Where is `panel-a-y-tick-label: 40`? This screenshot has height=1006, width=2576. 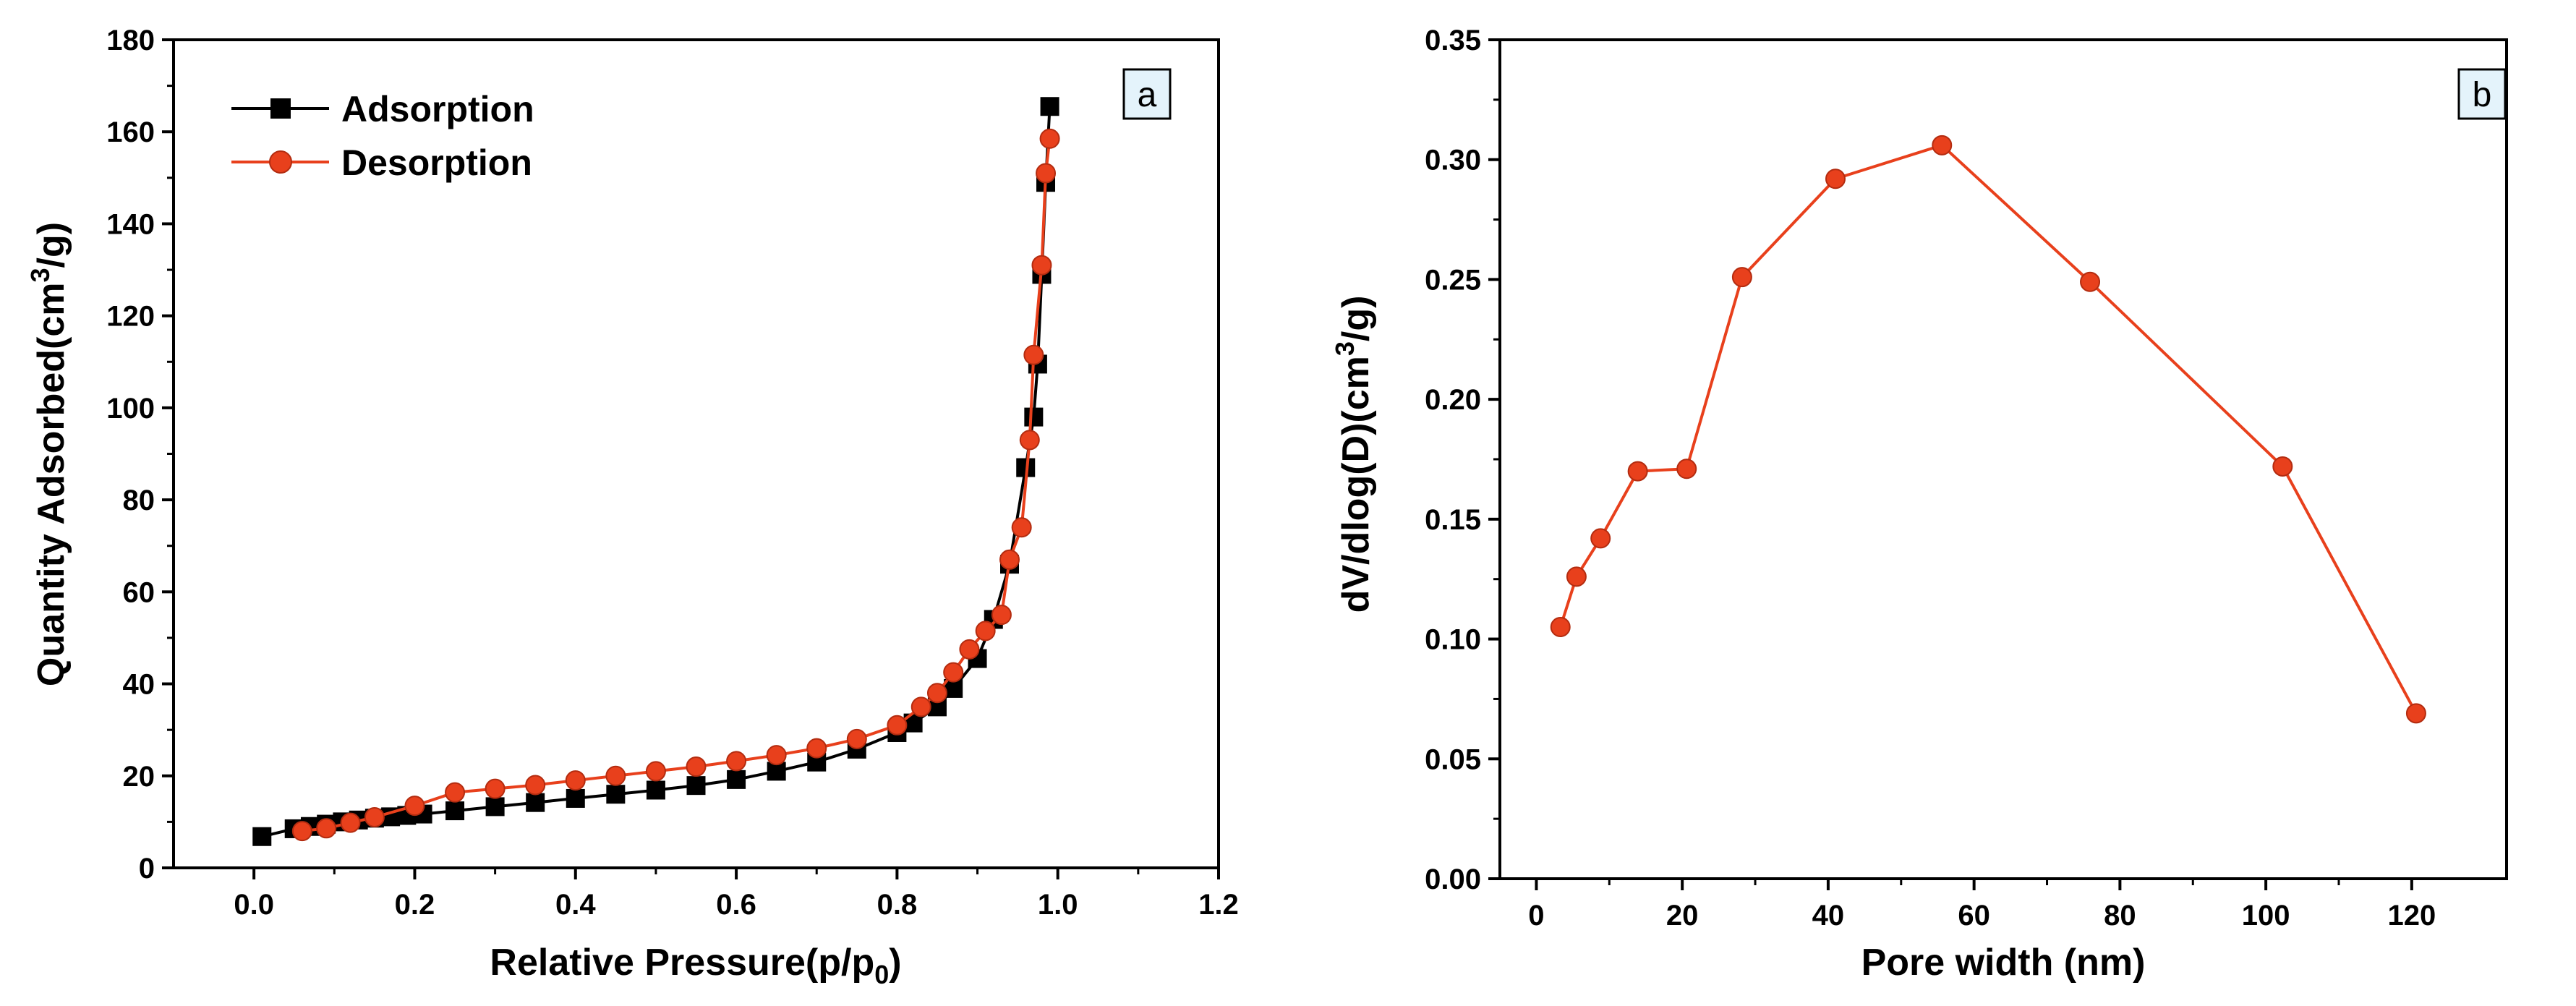 panel-a-y-tick-label: 40 is located at coordinates (139, 685).